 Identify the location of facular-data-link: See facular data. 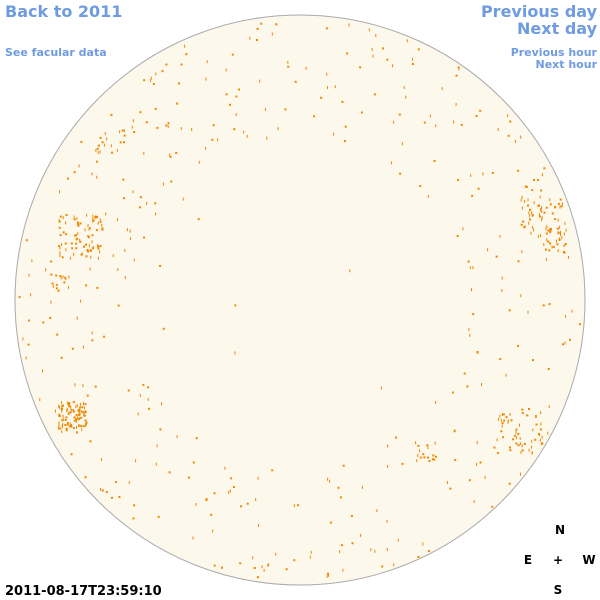
(56, 52).